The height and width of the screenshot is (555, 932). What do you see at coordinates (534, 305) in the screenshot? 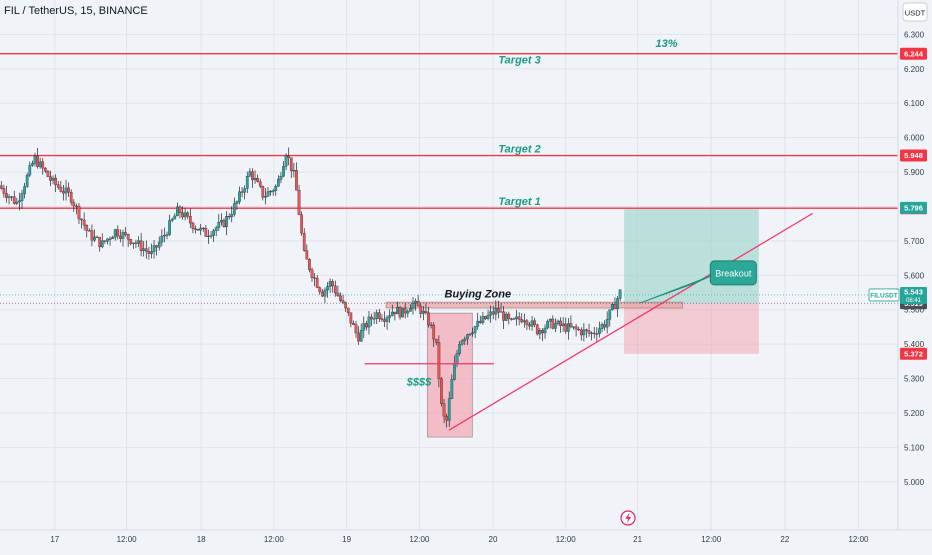
I see `buying-zone-box` at bounding box center [534, 305].